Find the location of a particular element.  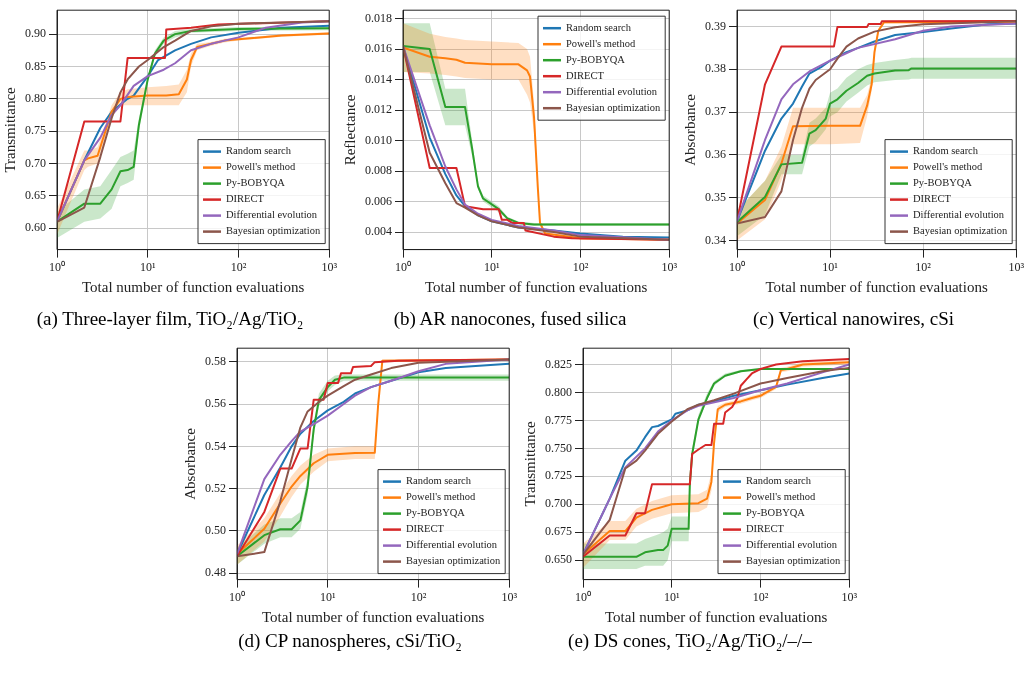

text: (a) Three-layer film, TiO₂/Ag/TiO₂ is located at coordinates (170, 319).